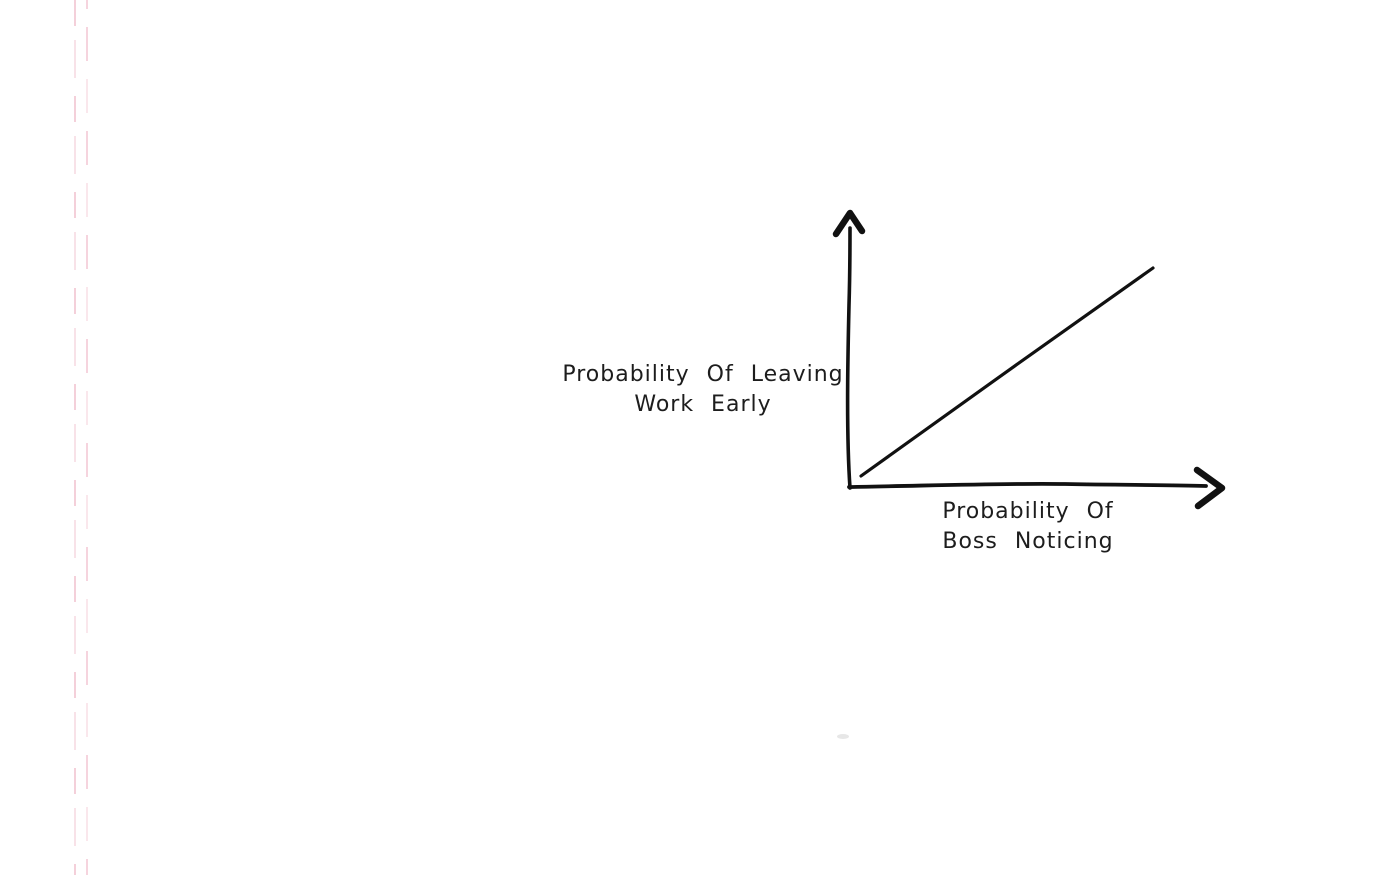 This screenshot has height=875, width=1400. What do you see at coordinates (849, 223) in the screenshot?
I see `y-axis-arrowhead-icon` at bounding box center [849, 223].